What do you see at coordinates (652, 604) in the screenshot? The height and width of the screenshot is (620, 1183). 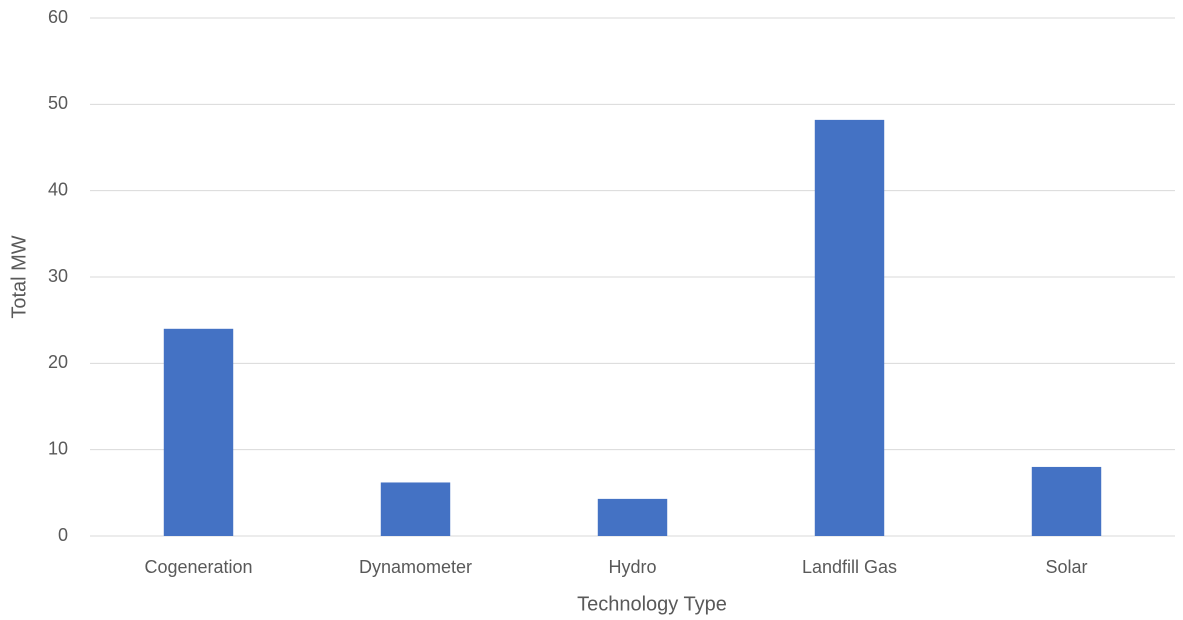 I see `x-axis-title: Technology Type` at bounding box center [652, 604].